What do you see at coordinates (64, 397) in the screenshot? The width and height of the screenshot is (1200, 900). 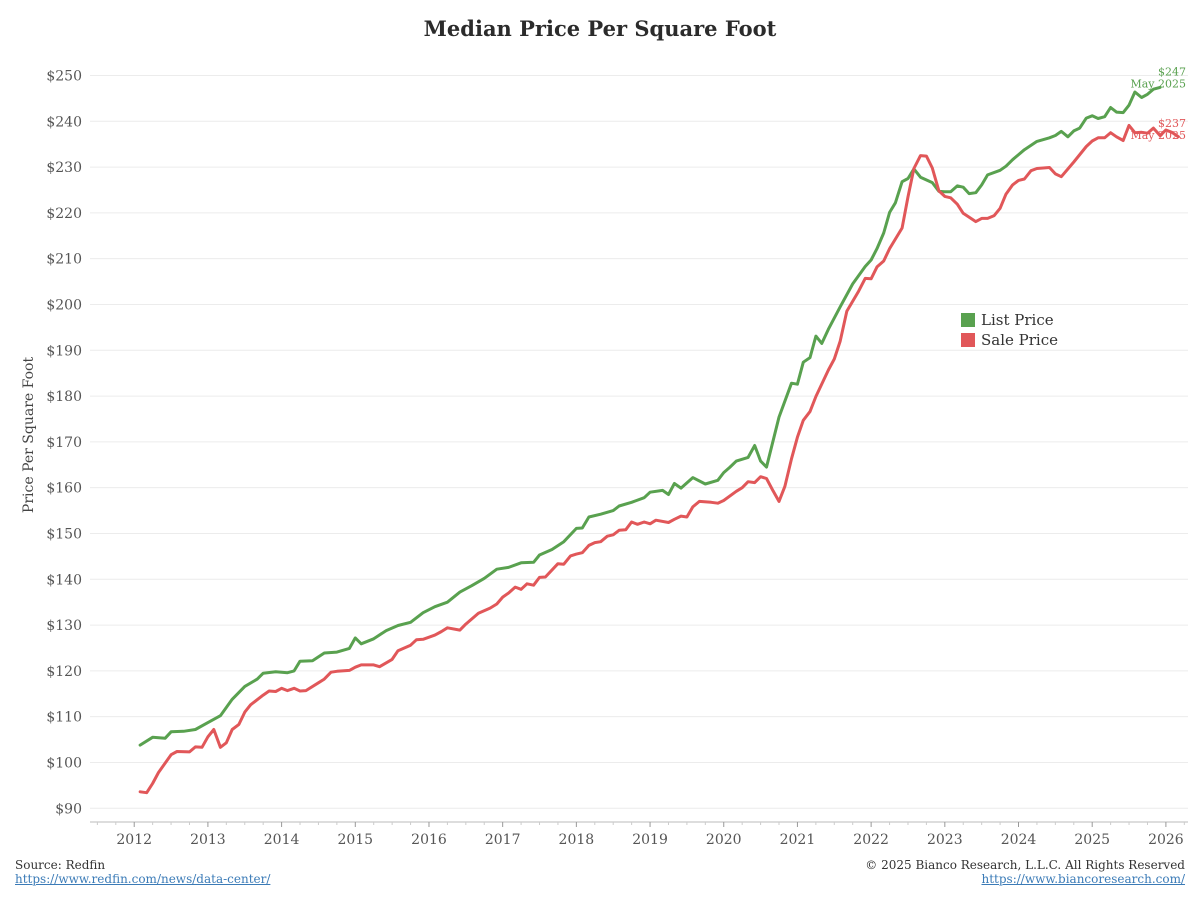 I see `y-tick-label: $180` at bounding box center [64, 397].